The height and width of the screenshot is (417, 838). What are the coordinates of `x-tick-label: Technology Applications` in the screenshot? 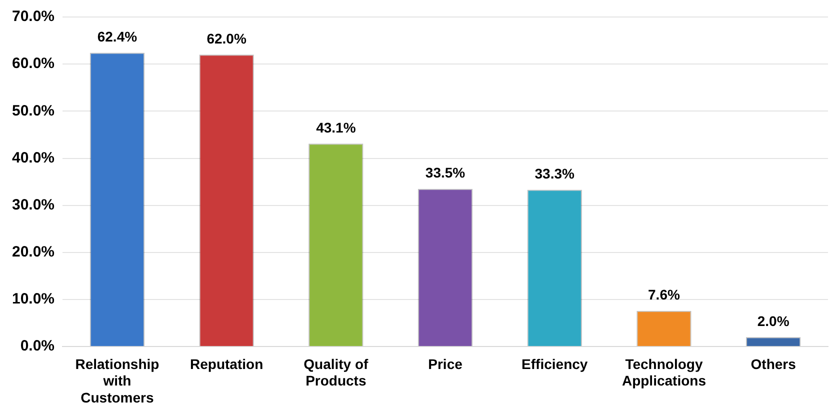 It's located at (664, 372).